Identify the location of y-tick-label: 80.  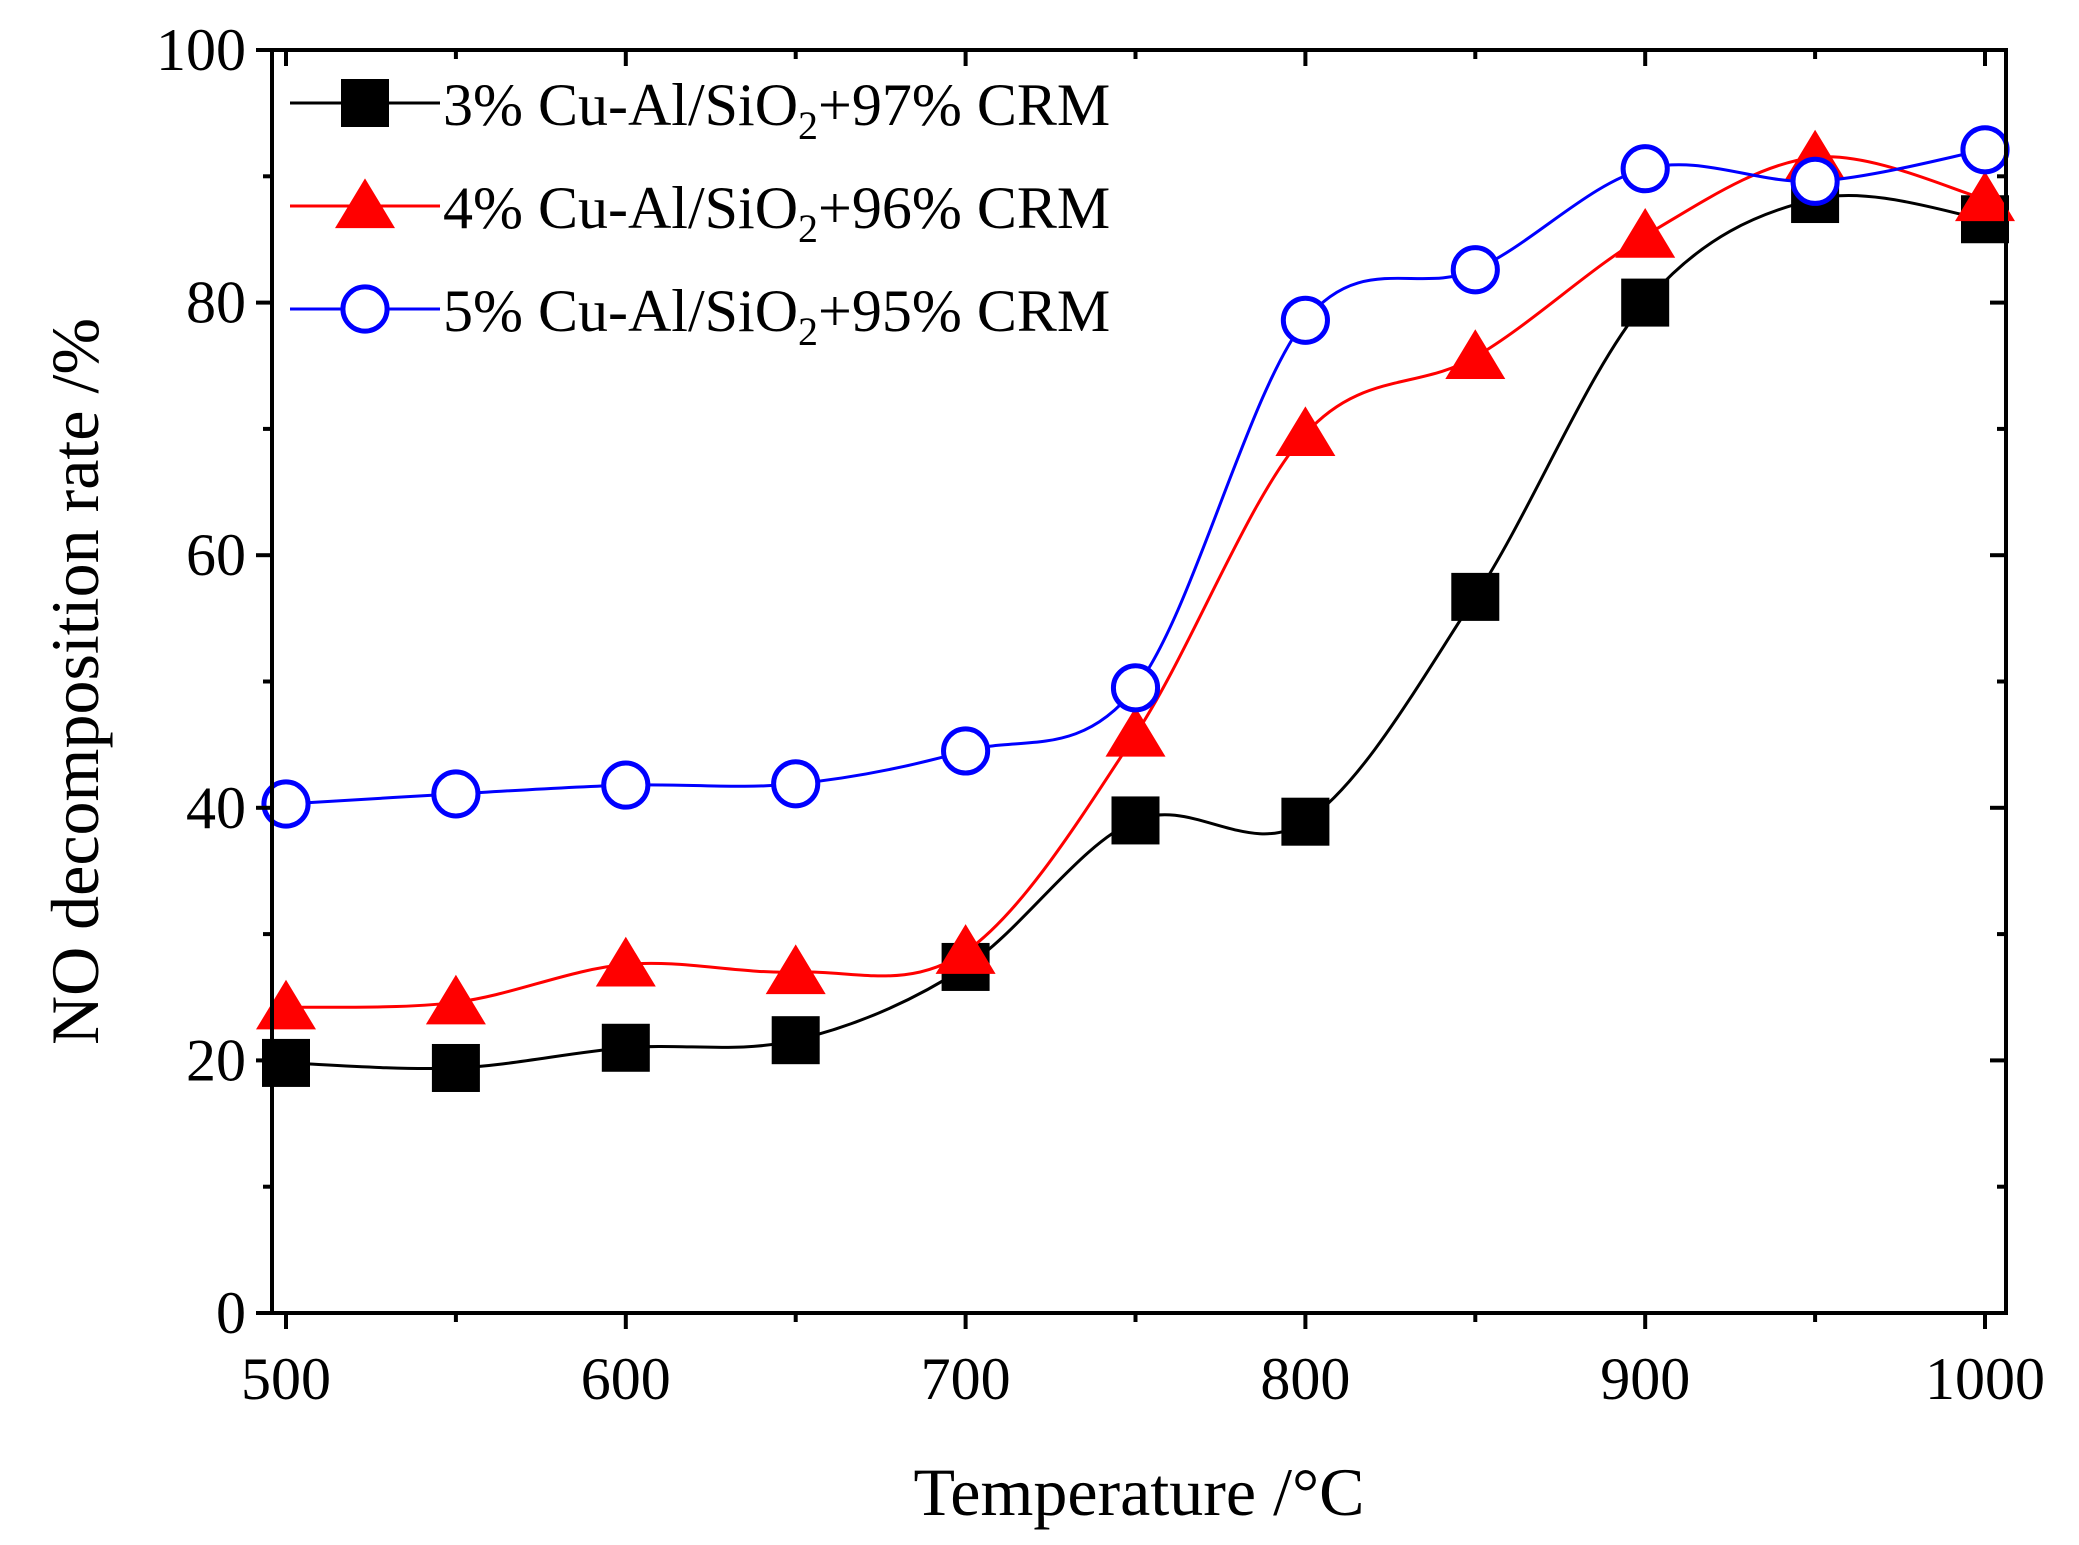
(216, 303).